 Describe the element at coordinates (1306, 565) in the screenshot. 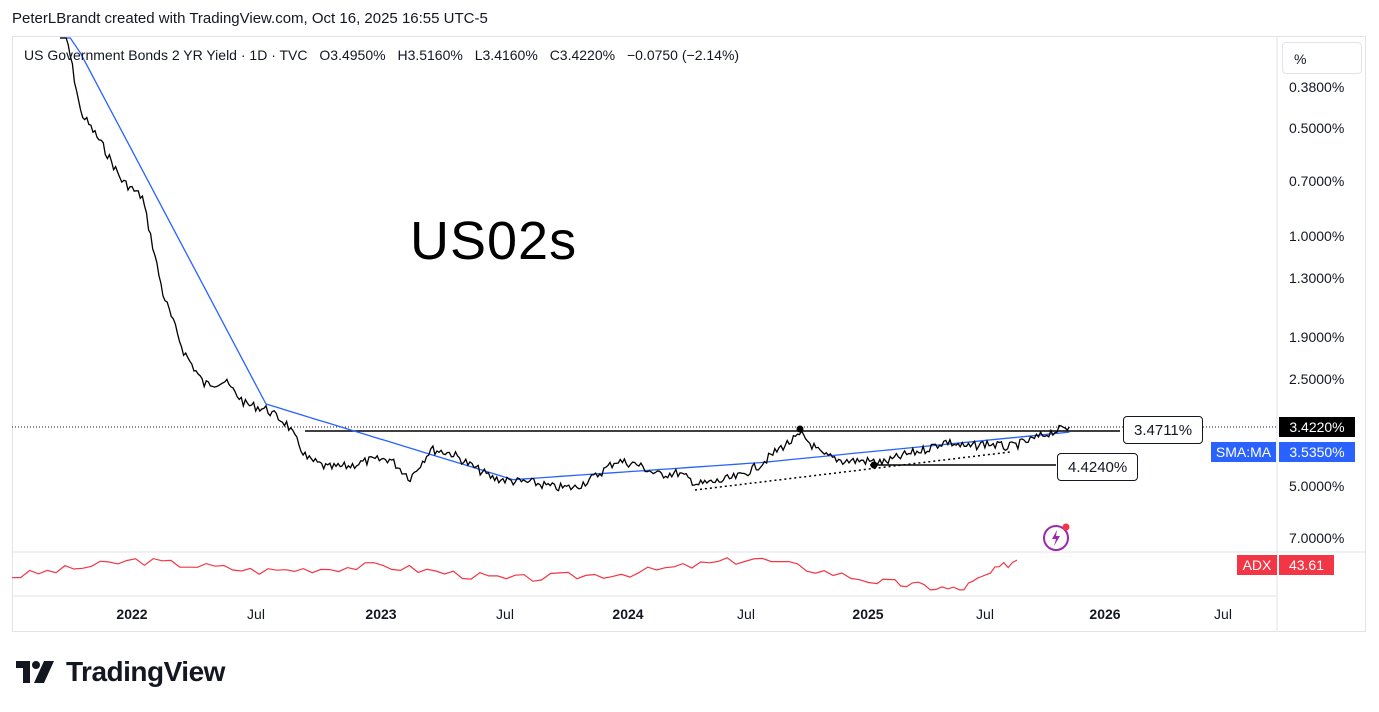

I see `adx-value-tag: 43.61` at that location.